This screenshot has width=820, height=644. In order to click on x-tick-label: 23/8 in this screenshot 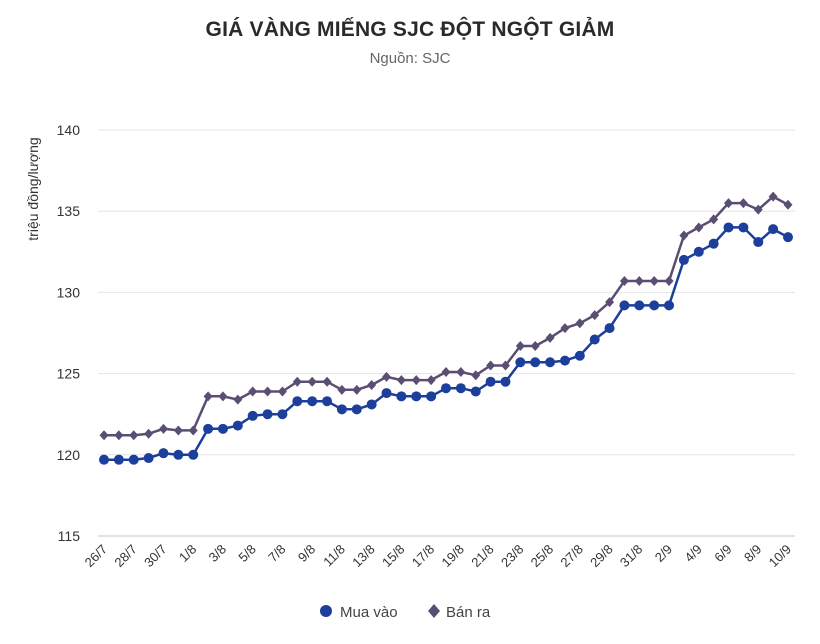, I will do `click(512, 556)`.